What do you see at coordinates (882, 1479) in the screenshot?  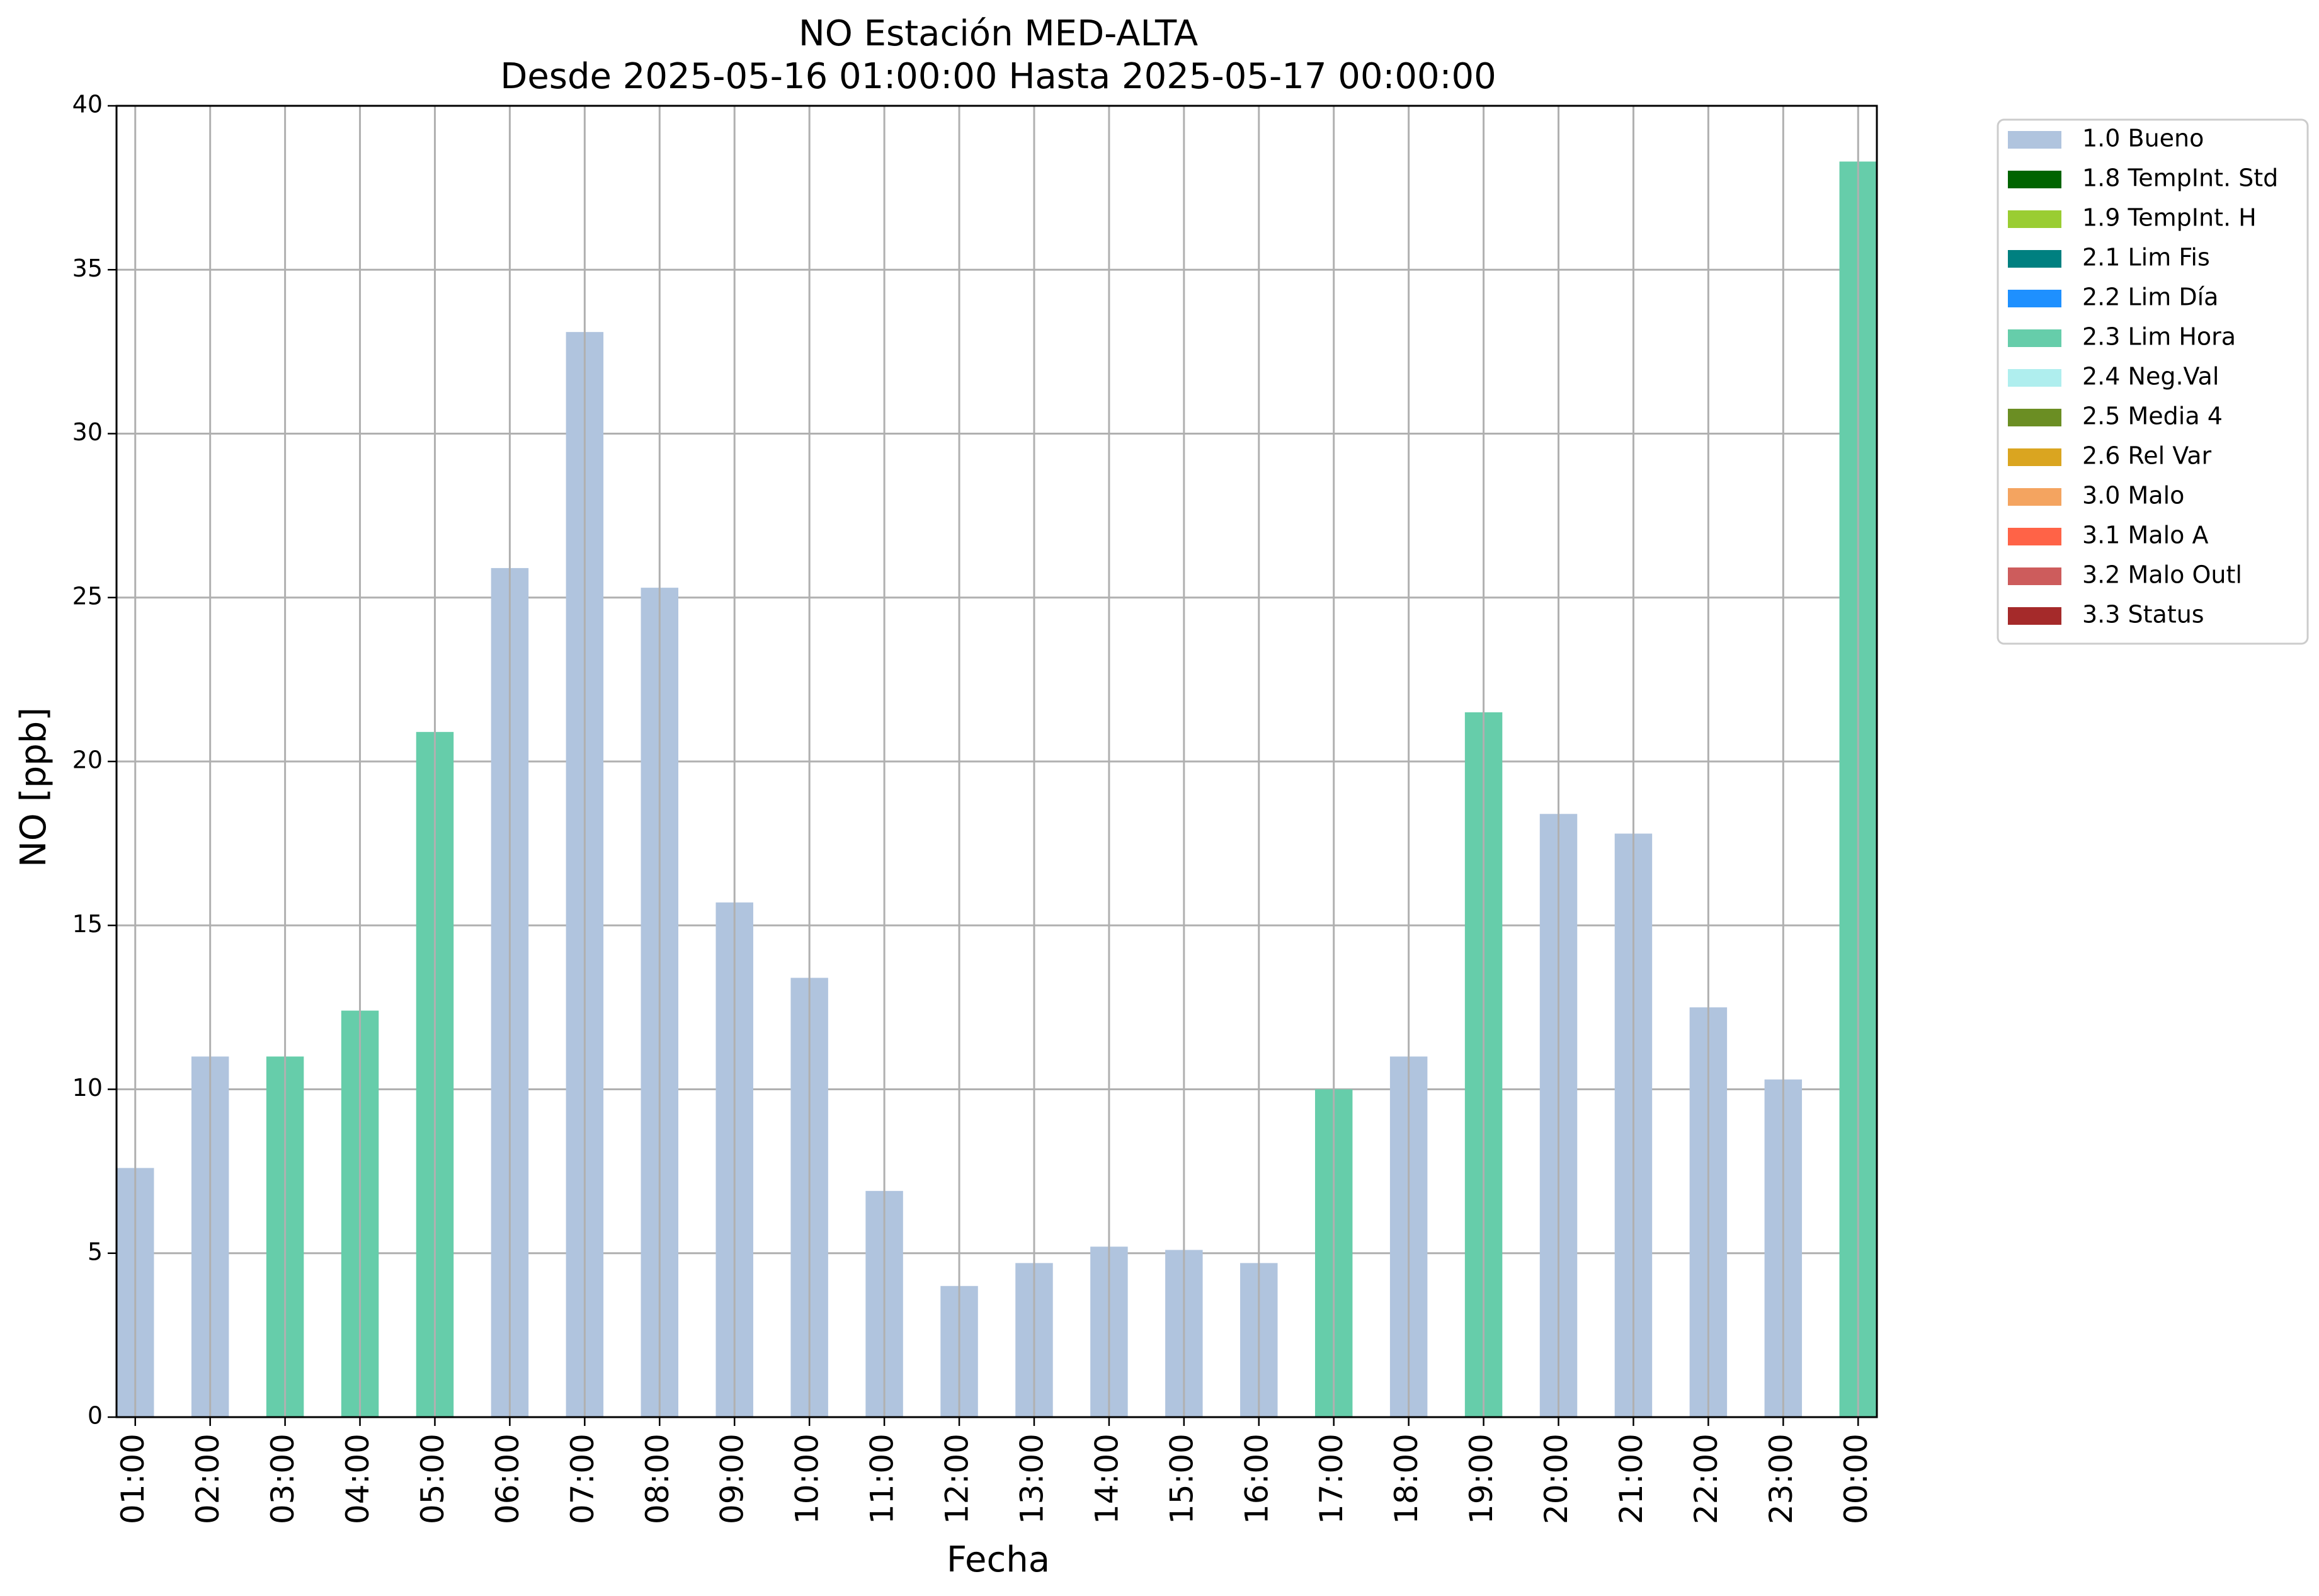 I see `x-tick-label: 11:00` at bounding box center [882, 1479].